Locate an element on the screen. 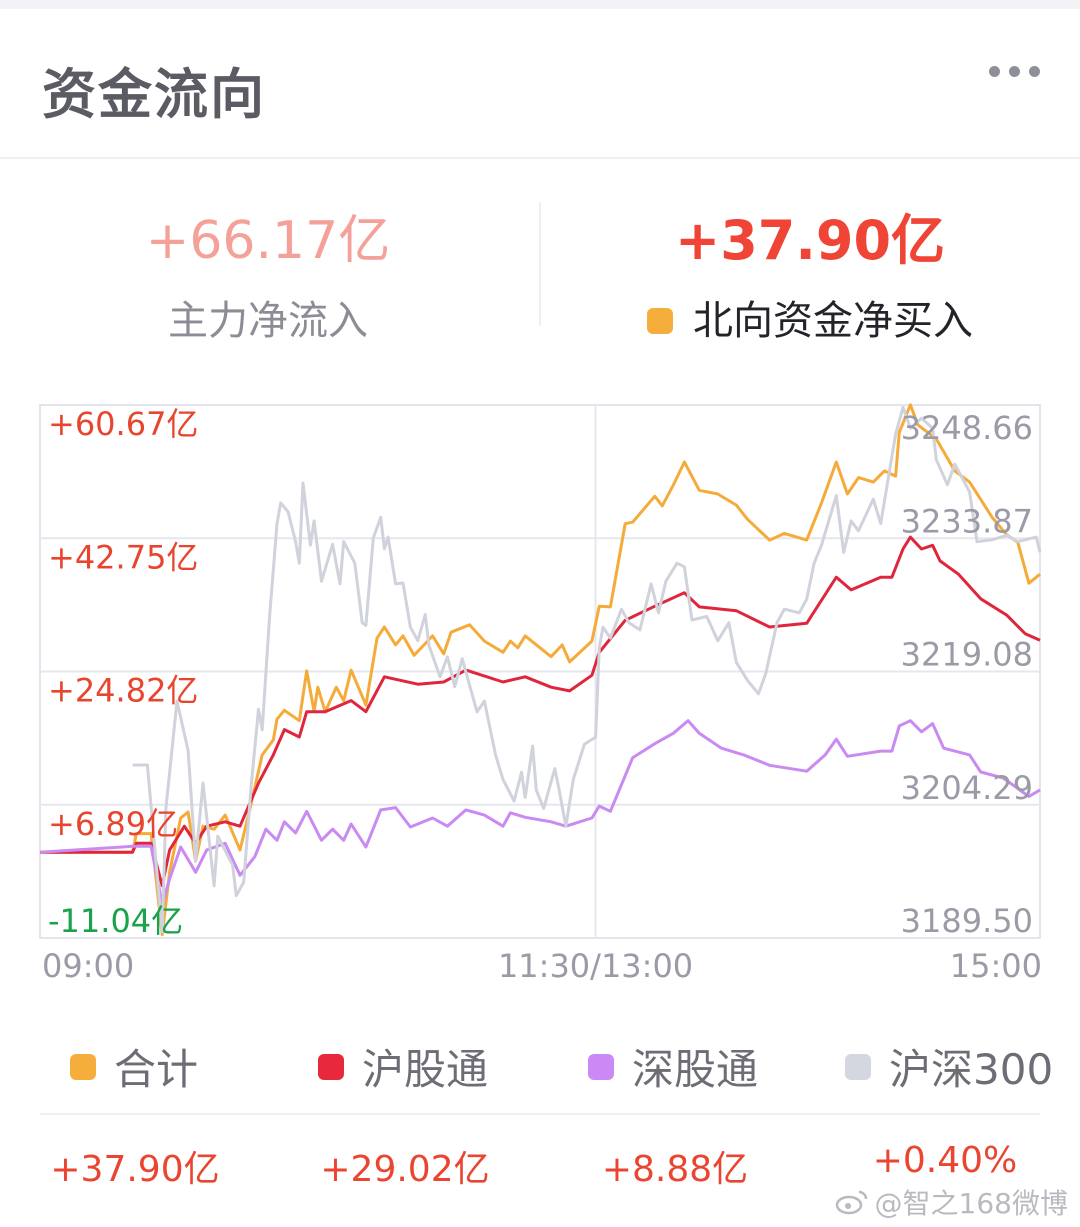 Image resolution: width=1080 pixels, height=1227 pixels. legend-item-sz-connect: 深股通 is located at coordinates (673, 1066).